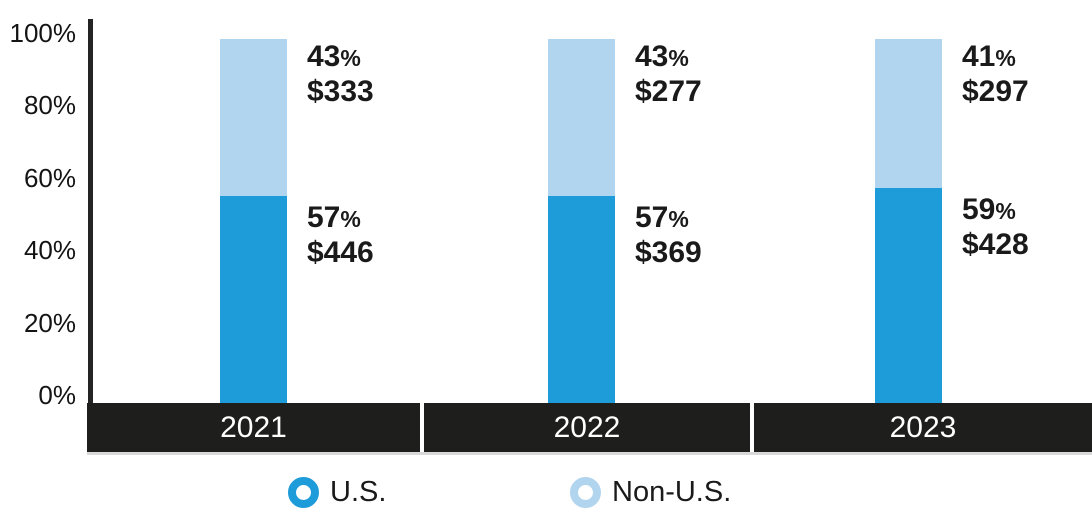 The image size is (1092, 515). What do you see at coordinates (672, 492) in the screenshot?
I see `legend-label-nonus: Non-U.S.` at bounding box center [672, 492].